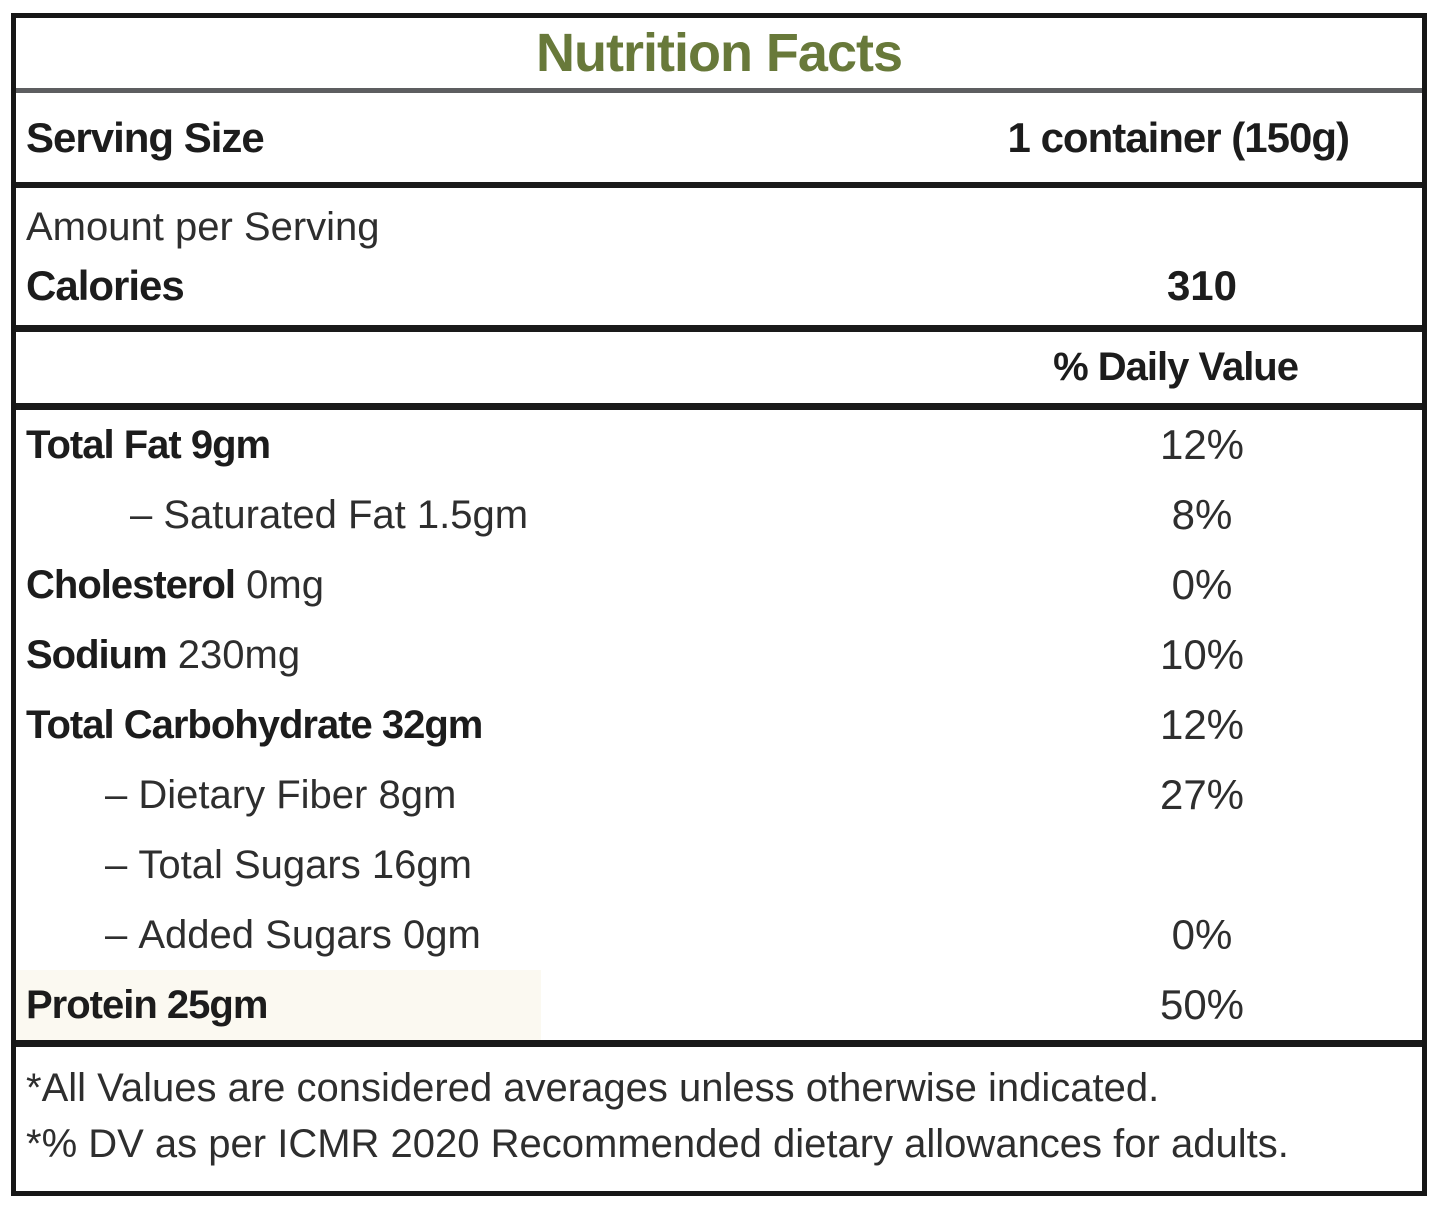  Describe the element at coordinates (719, 90) in the screenshot. I see `divider-gray` at that location.